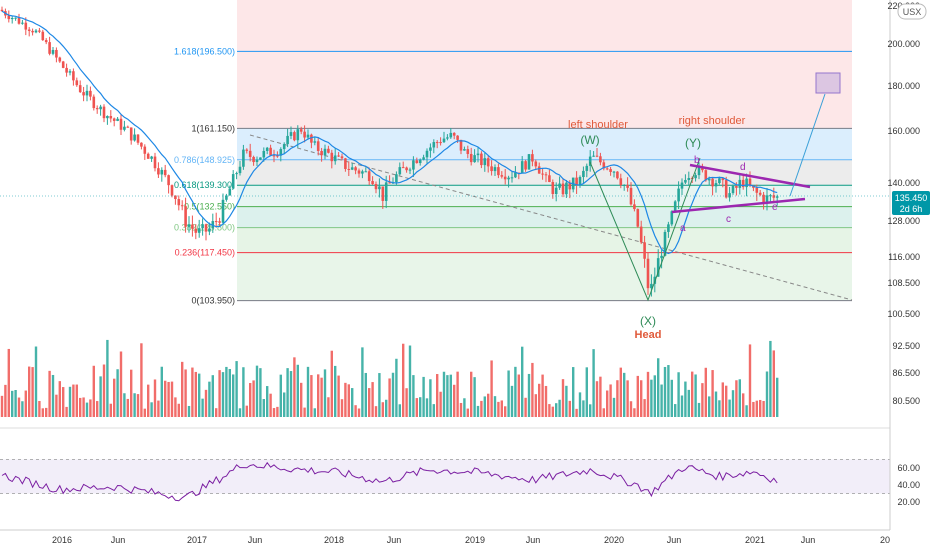 The height and width of the screenshot is (555, 932). What do you see at coordinates (903, 183) in the screenshot?
I see `price-tick-label: 140.000` at bounding box center [903, 183].